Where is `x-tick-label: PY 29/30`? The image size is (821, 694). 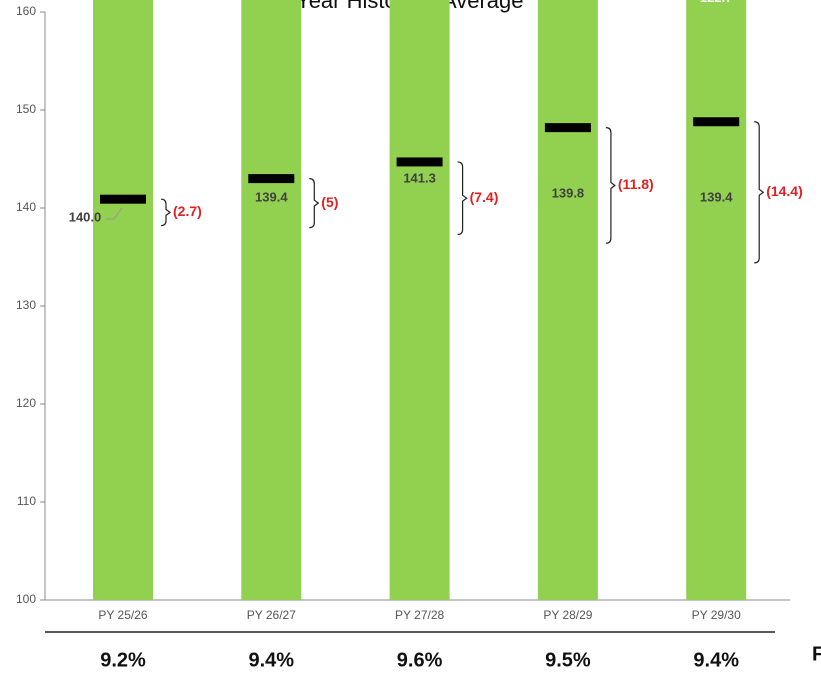 x-tick-label: PY 29/30 is located at coordinates (716, 615).